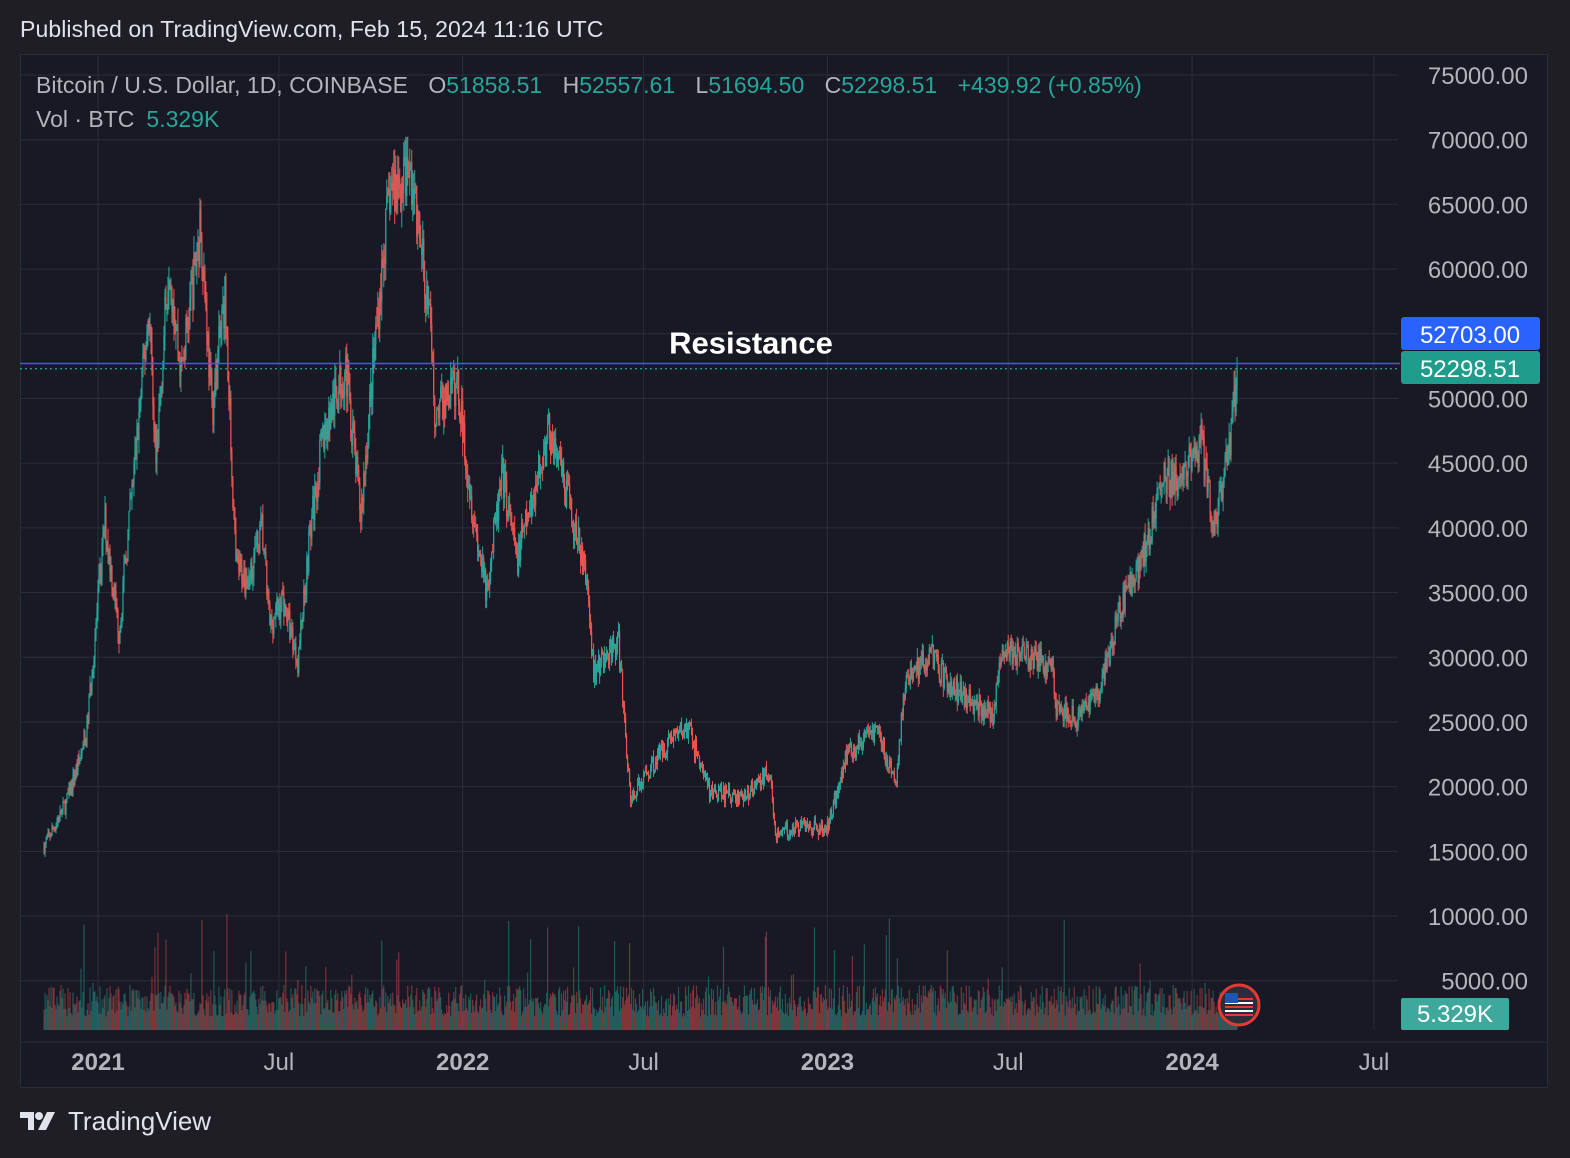  Describe the element at coordinates (222, 85) in the screenshot. I see `symbol-name: Bitcoin / U.S. Dollar, 1D, COINBASE` at that location.